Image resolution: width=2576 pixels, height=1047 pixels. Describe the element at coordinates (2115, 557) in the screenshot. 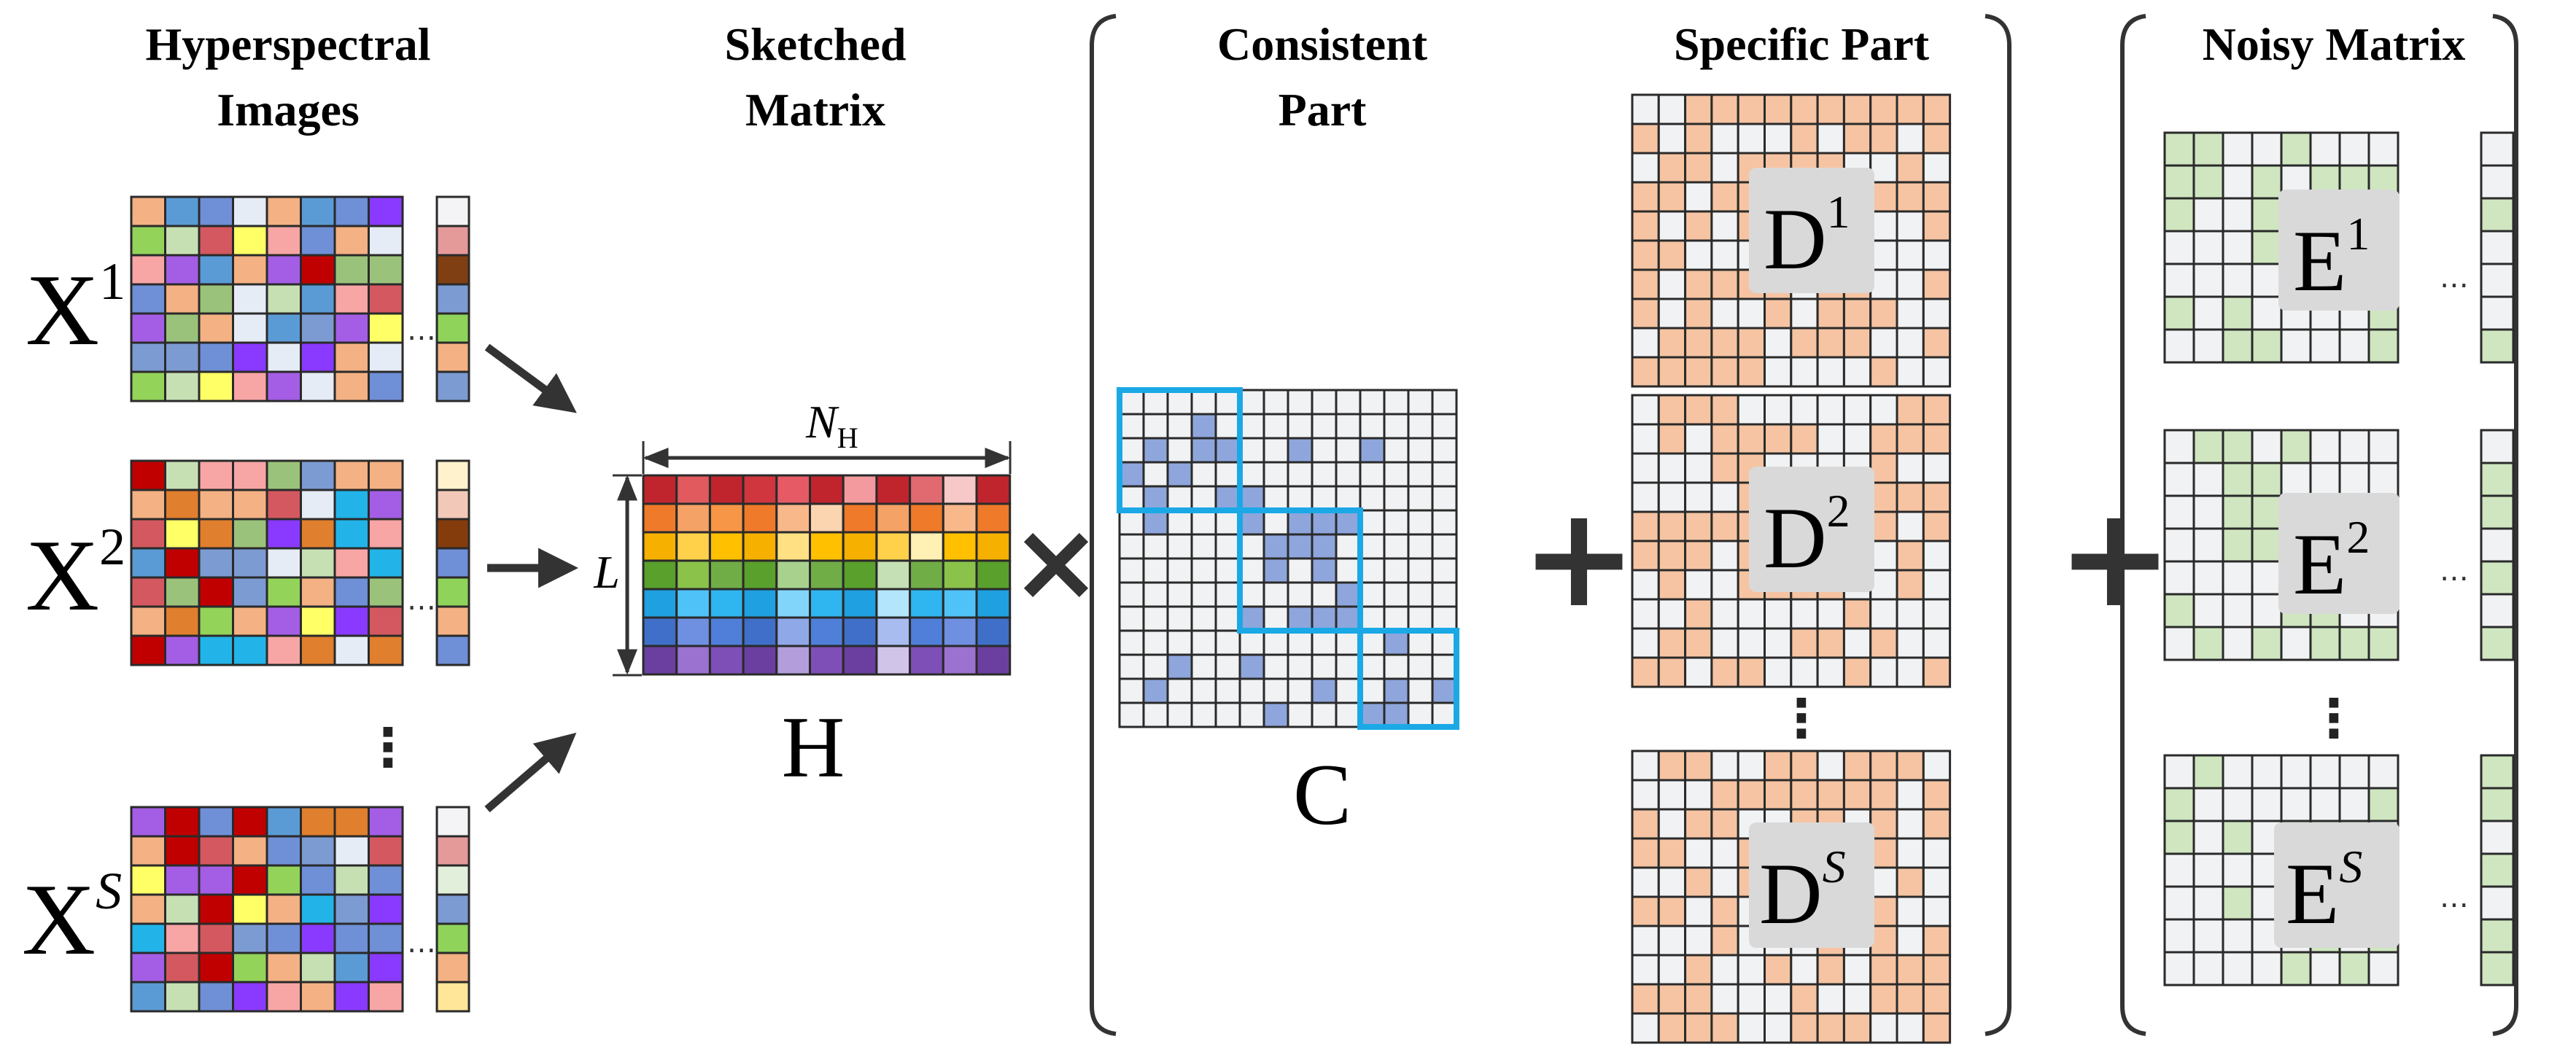

I see `plus-operator-2: +` at that location.